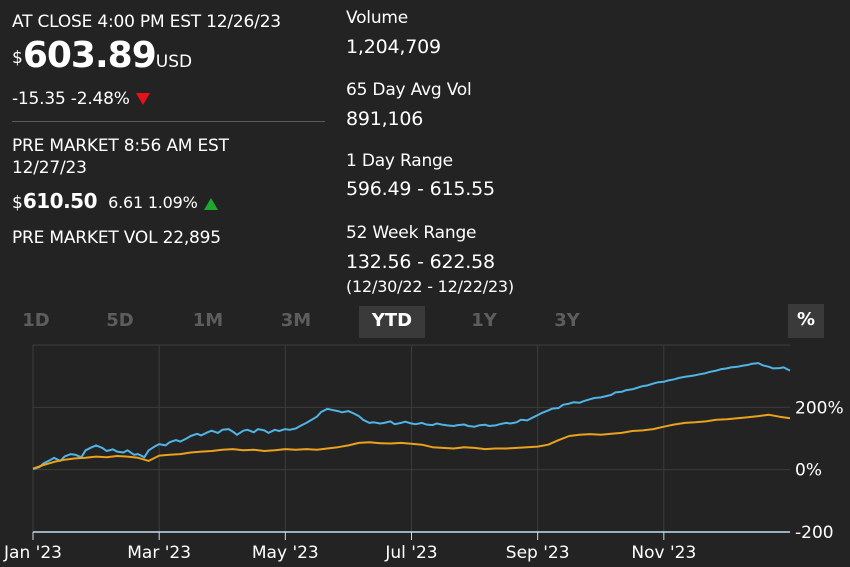  Describe the element at coordinates (484, 320) in the screenshot. I see `tab-1y: 1Y` at that location.